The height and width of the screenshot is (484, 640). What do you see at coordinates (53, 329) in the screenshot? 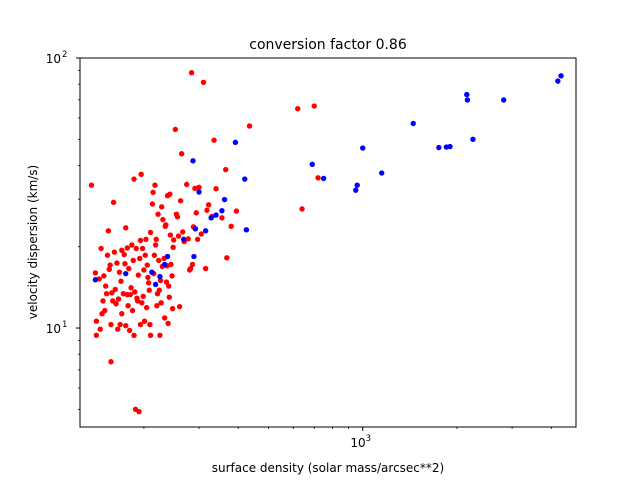
I see `y-tick-label: 10` at bounding box center [53, 329].